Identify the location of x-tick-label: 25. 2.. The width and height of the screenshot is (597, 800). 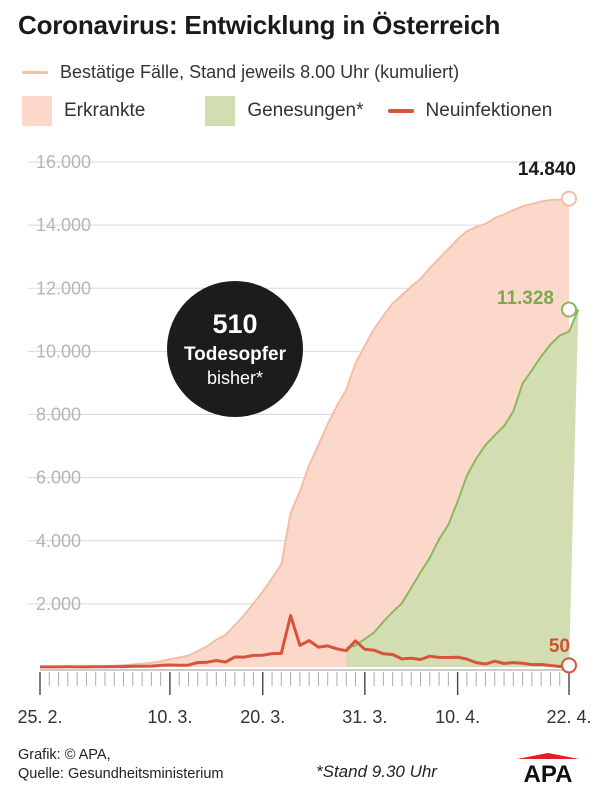
(39, 717).